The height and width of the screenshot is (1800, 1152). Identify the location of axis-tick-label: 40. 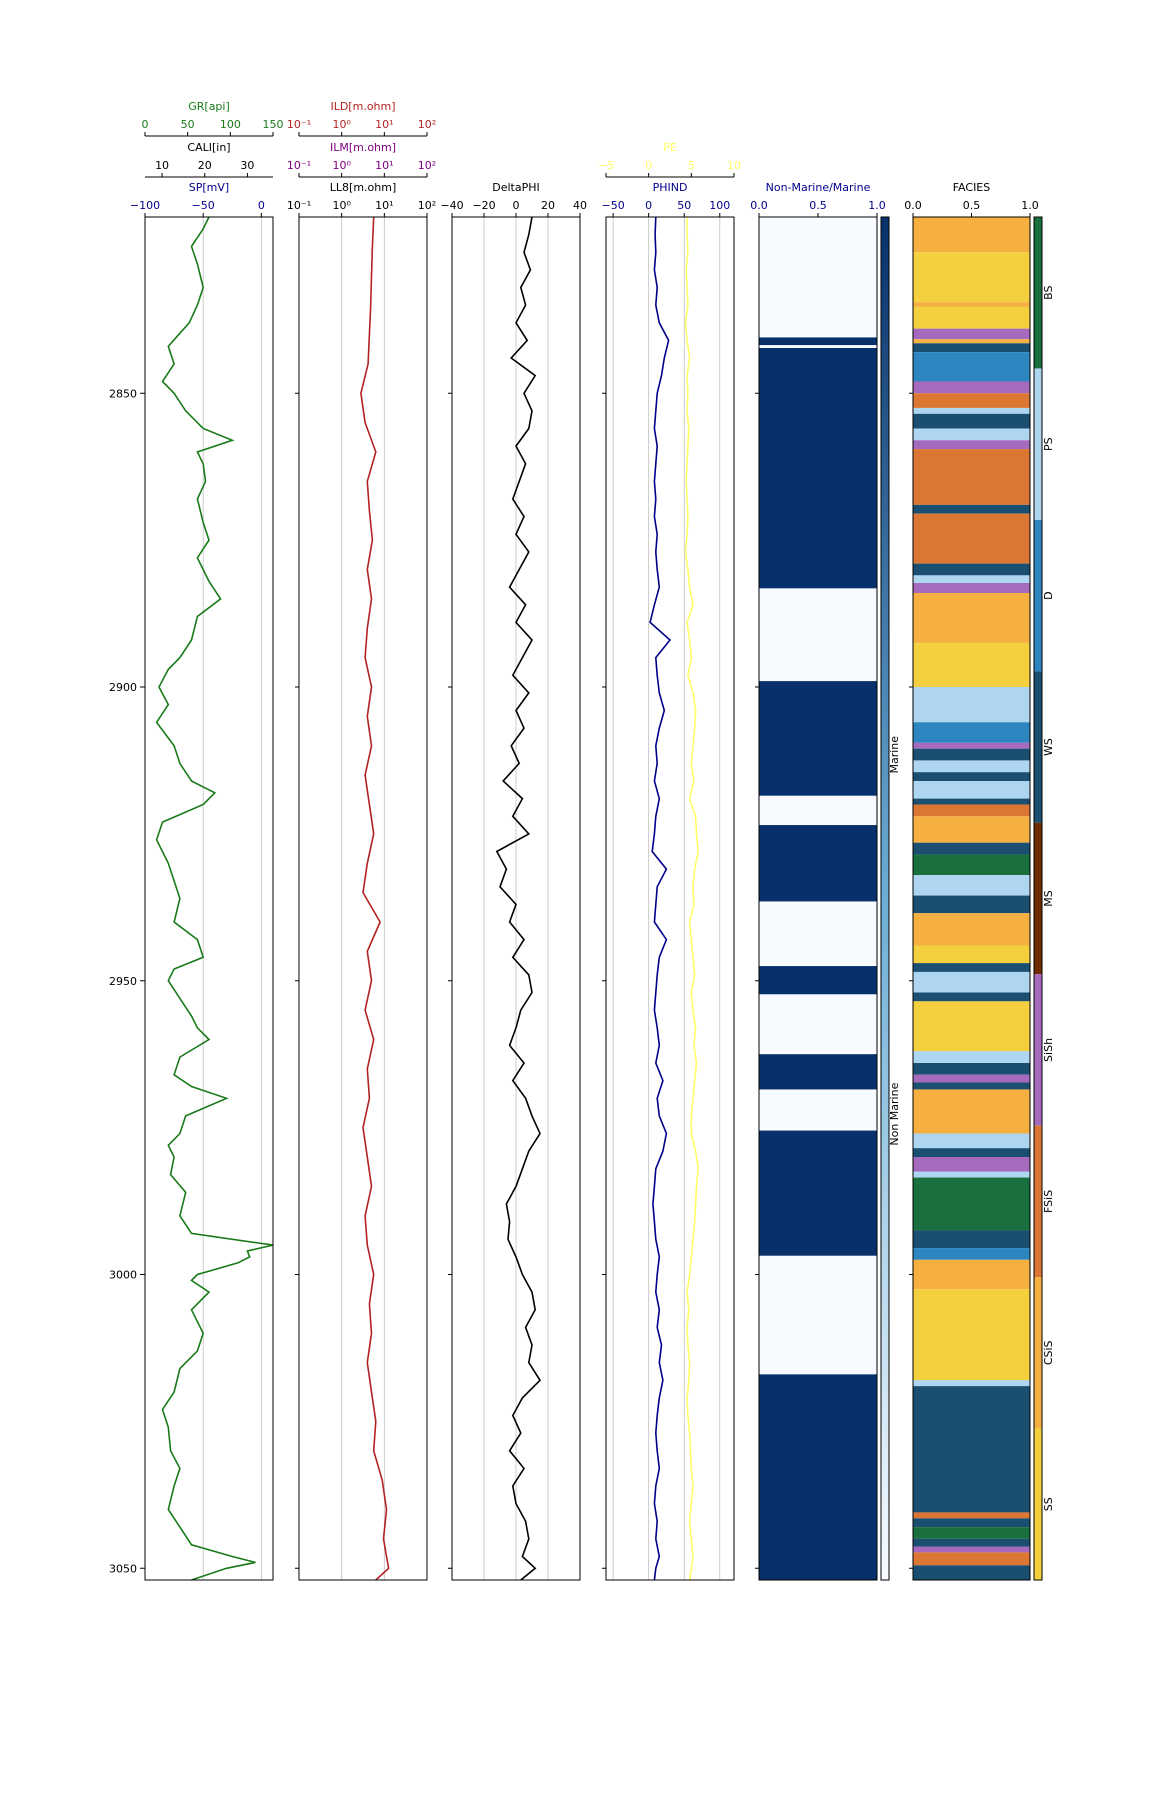
(580, 205).